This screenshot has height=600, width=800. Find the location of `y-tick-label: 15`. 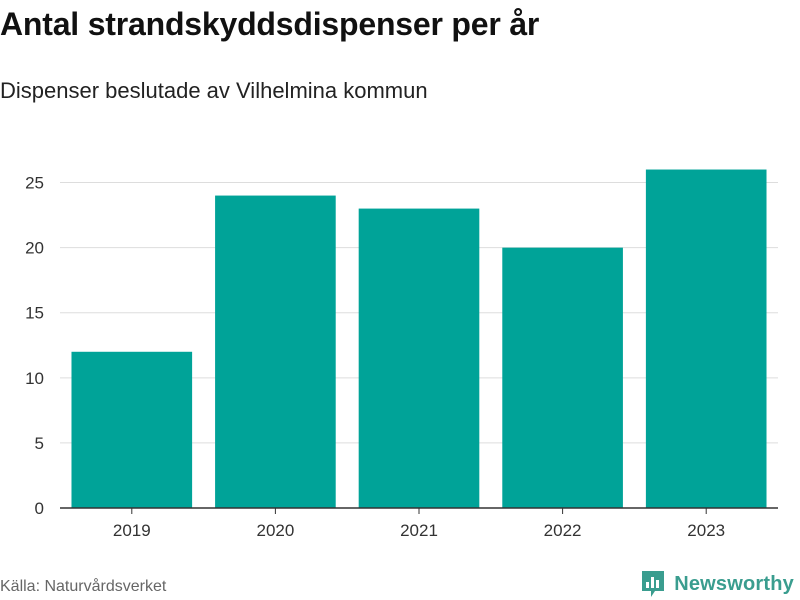

y-tick-label: 15 is located at coordinates (34, 313).